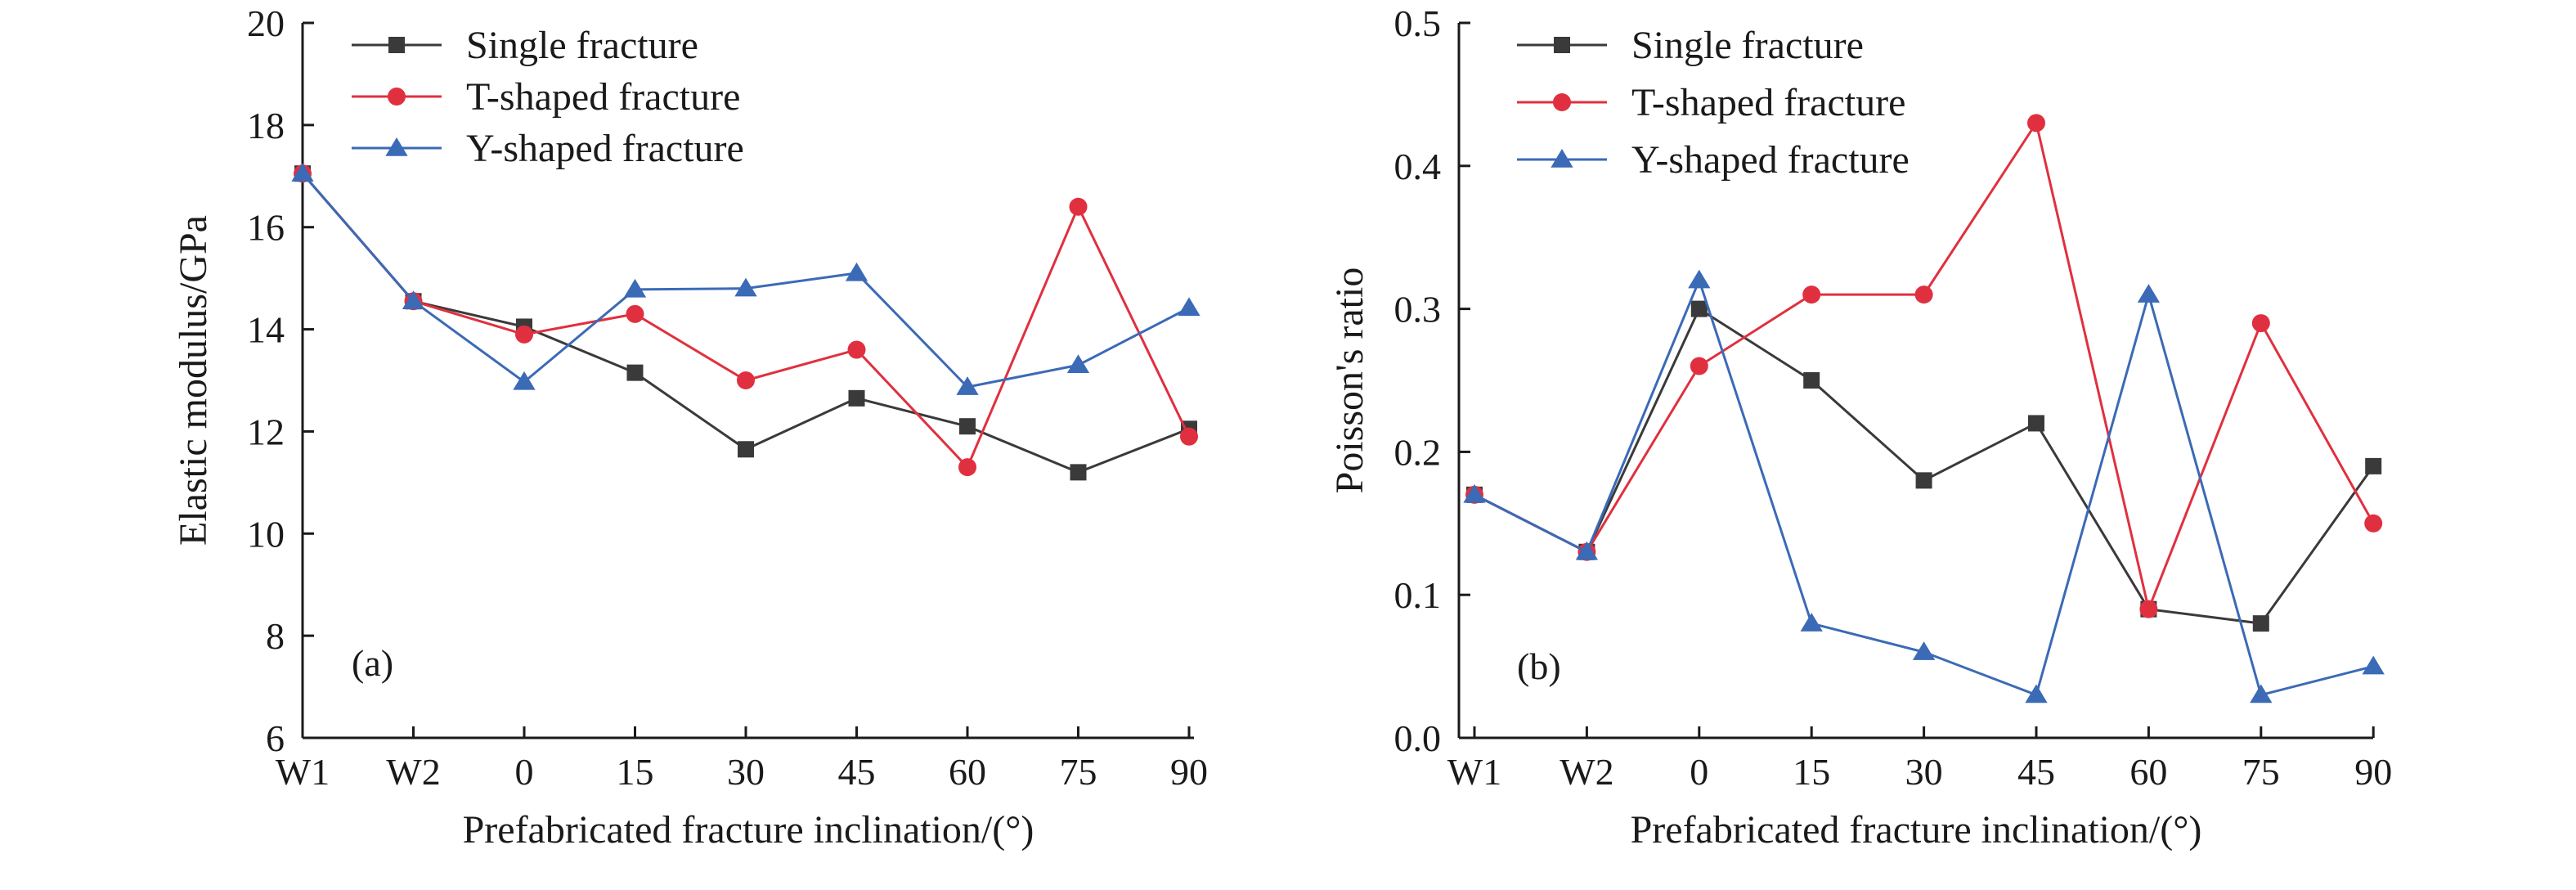 The width and height of the screenshot is (2576, 890). Describe the element at coordinates (748, 830) in the screenshot. I see `panel-a-x-axis-title: Prefabricated fracture inclination/(°)` at that location.